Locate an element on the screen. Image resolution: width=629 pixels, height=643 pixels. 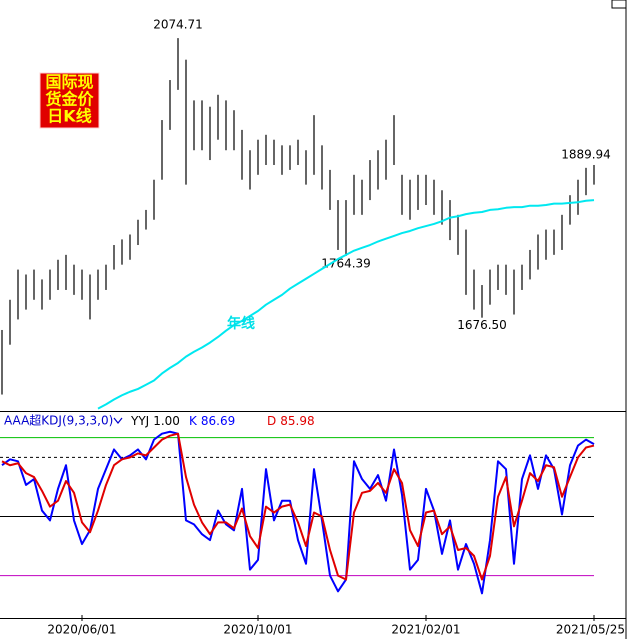
logo: 国际现 货金价 日K线 is located at coordinates (69, 100).